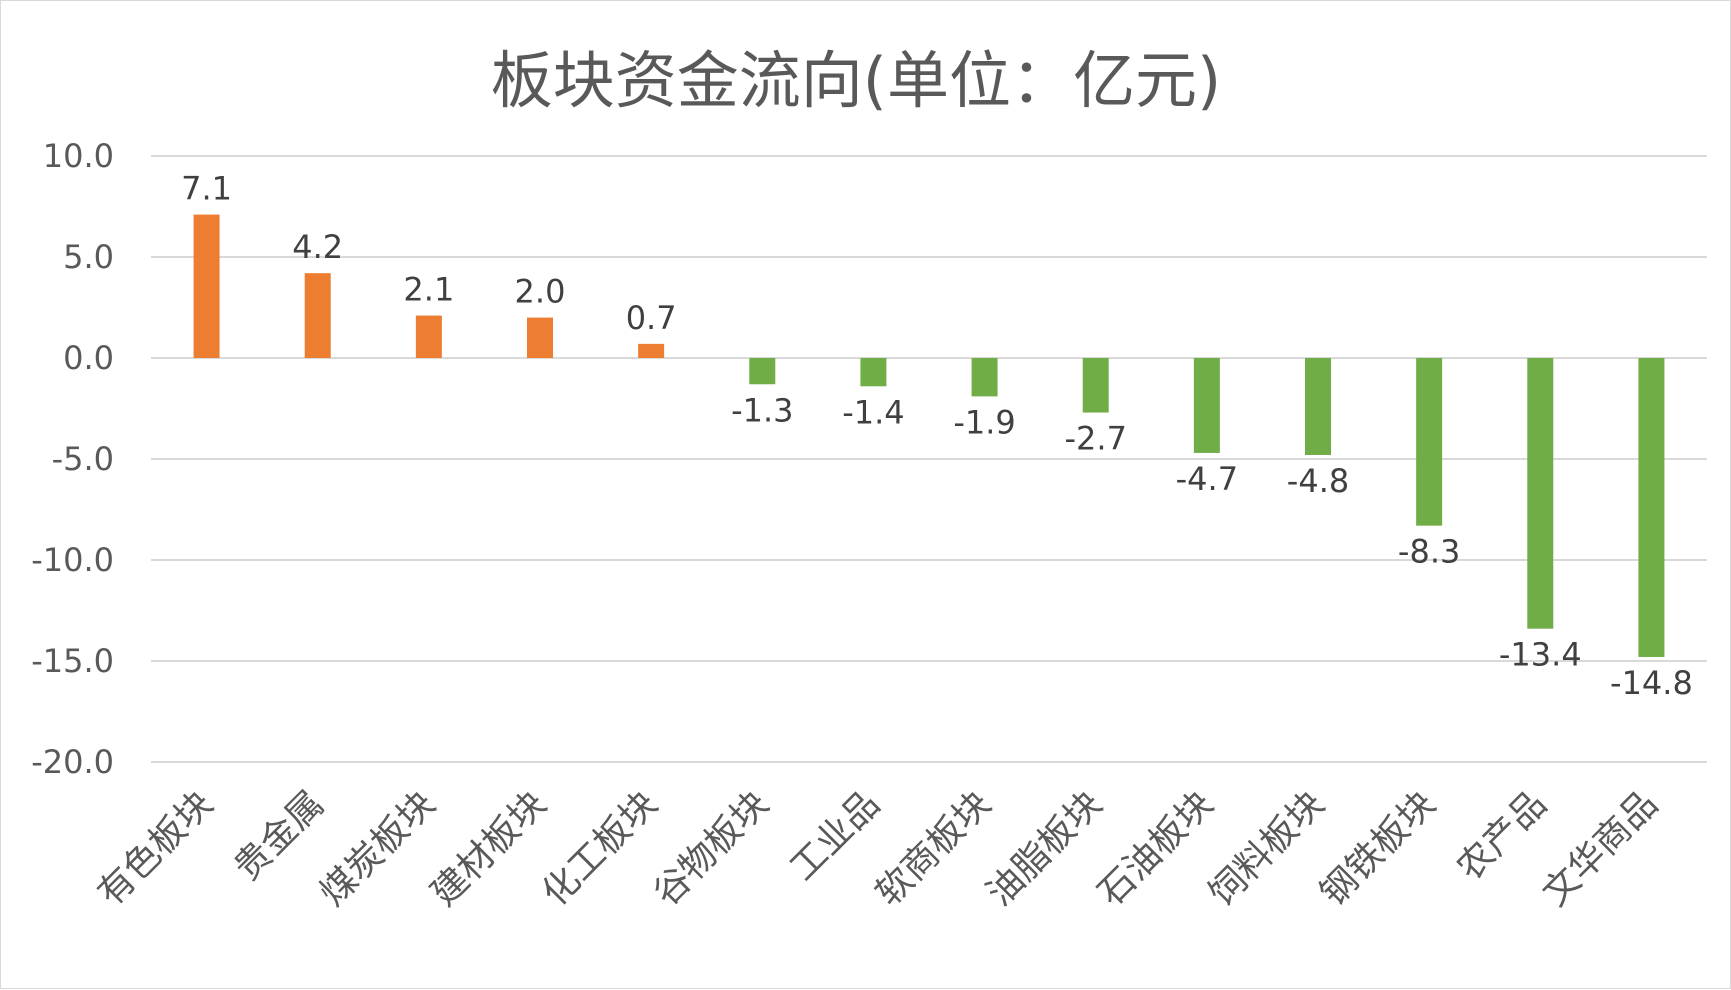  What do you see at coordinates (1378, 848) in the screenshot?
I see `x-tick-label: 钢铁板块` at bounding box center [1378, 848].